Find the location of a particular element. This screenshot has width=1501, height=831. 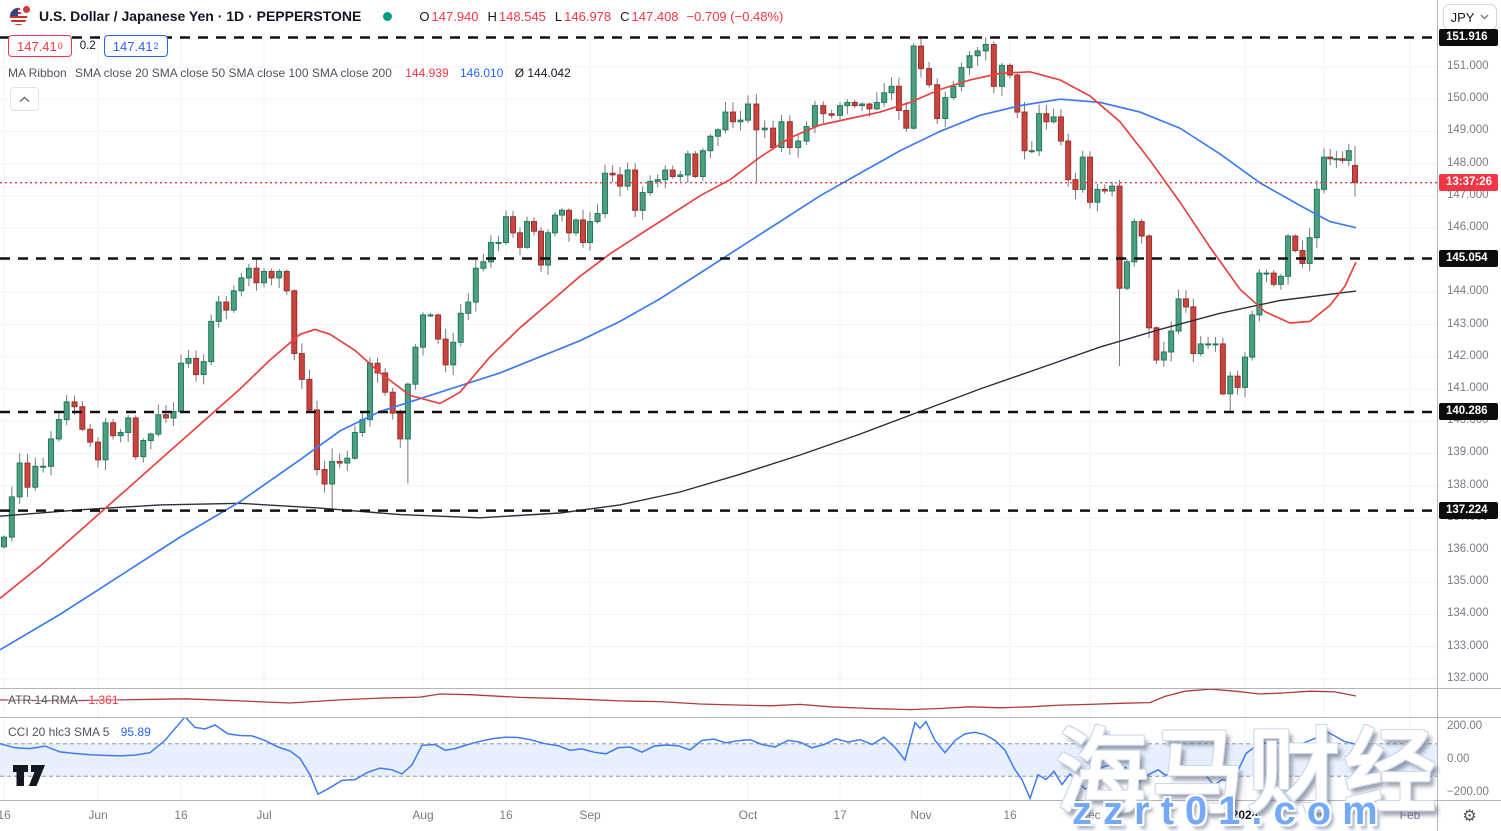

cci-value: 95.89 is located at coordinates (135, 732).